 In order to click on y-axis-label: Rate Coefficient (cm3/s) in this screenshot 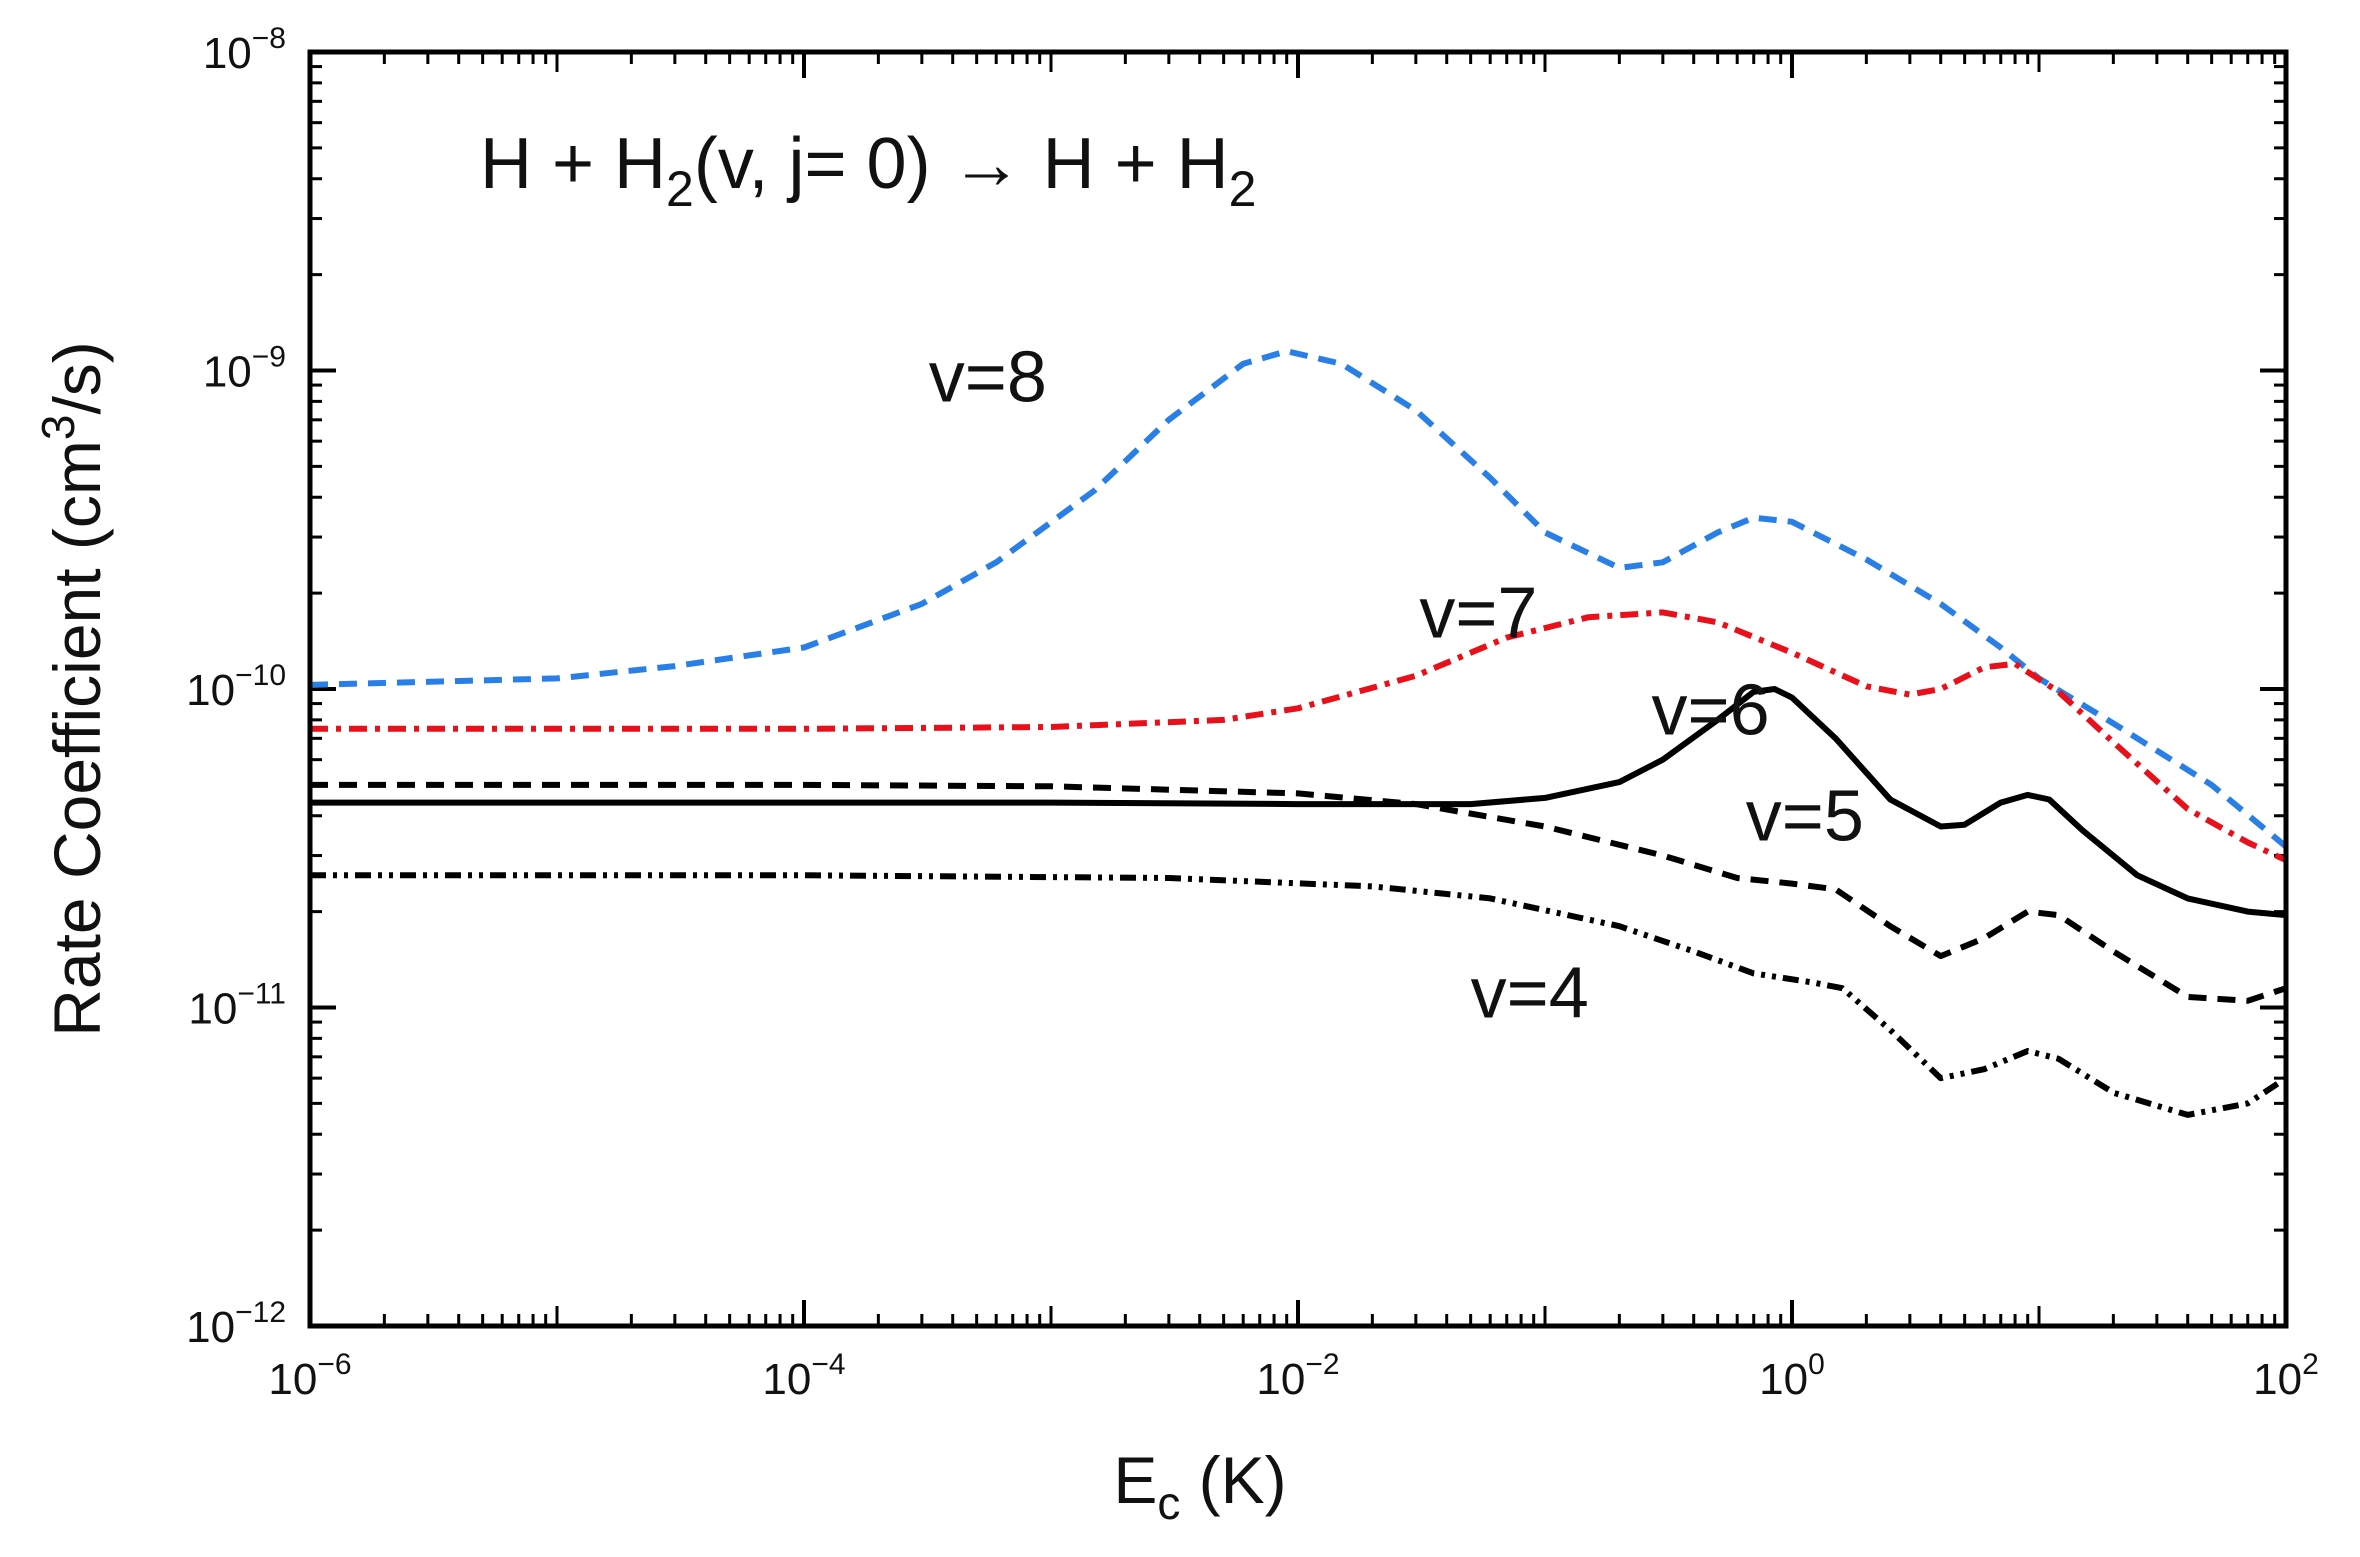, I will do `click(73, 689)`.